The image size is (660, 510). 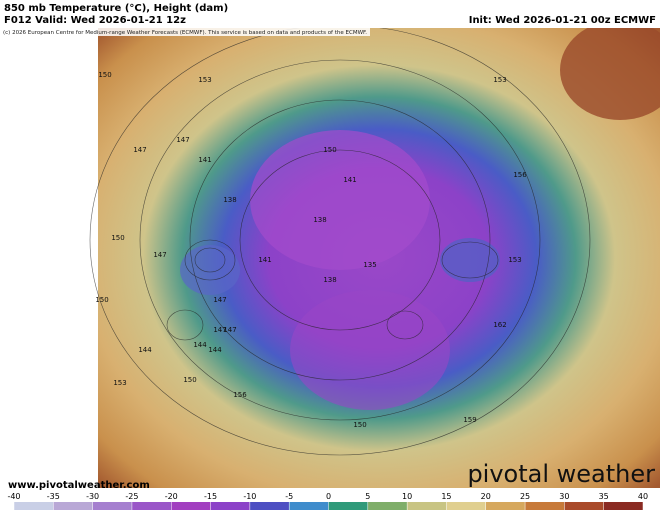 What do you see at coordinates (564, 496) in the screenshot?
I see `colorbar-tick-label: 30` at bounding box center [564, 496].